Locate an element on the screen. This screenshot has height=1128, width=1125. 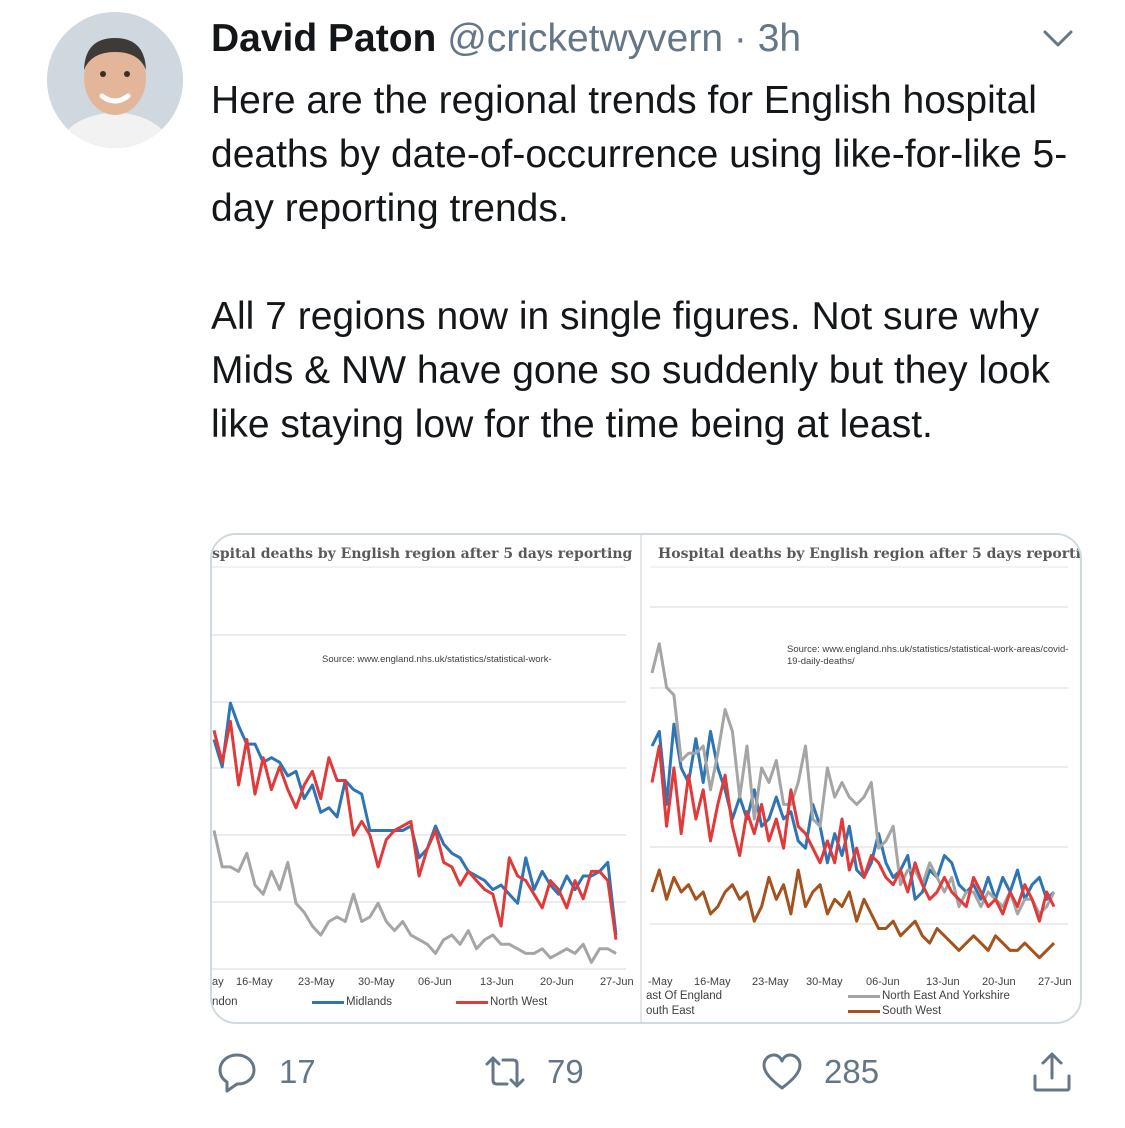
legend-label: ndon is located at coordinates (225, 1002).